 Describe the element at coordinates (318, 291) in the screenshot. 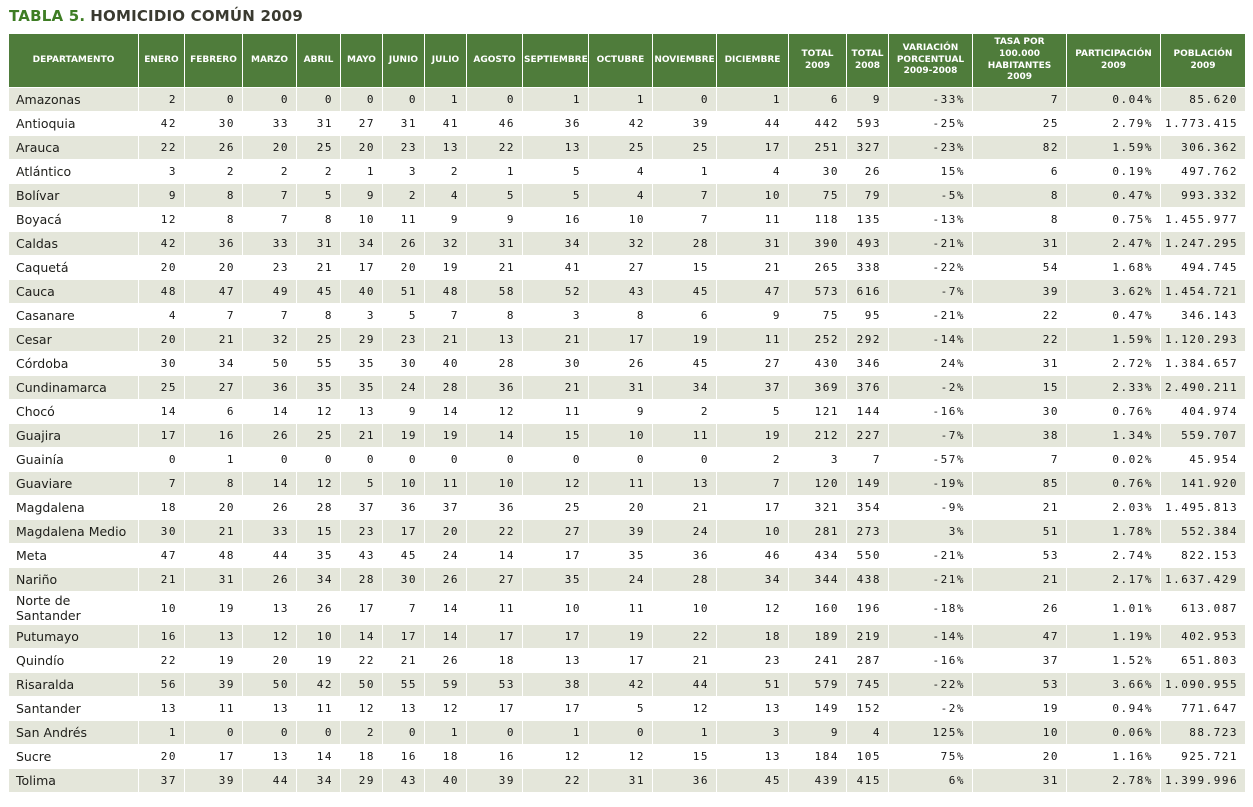

I see `value-cell: 45` at that location.